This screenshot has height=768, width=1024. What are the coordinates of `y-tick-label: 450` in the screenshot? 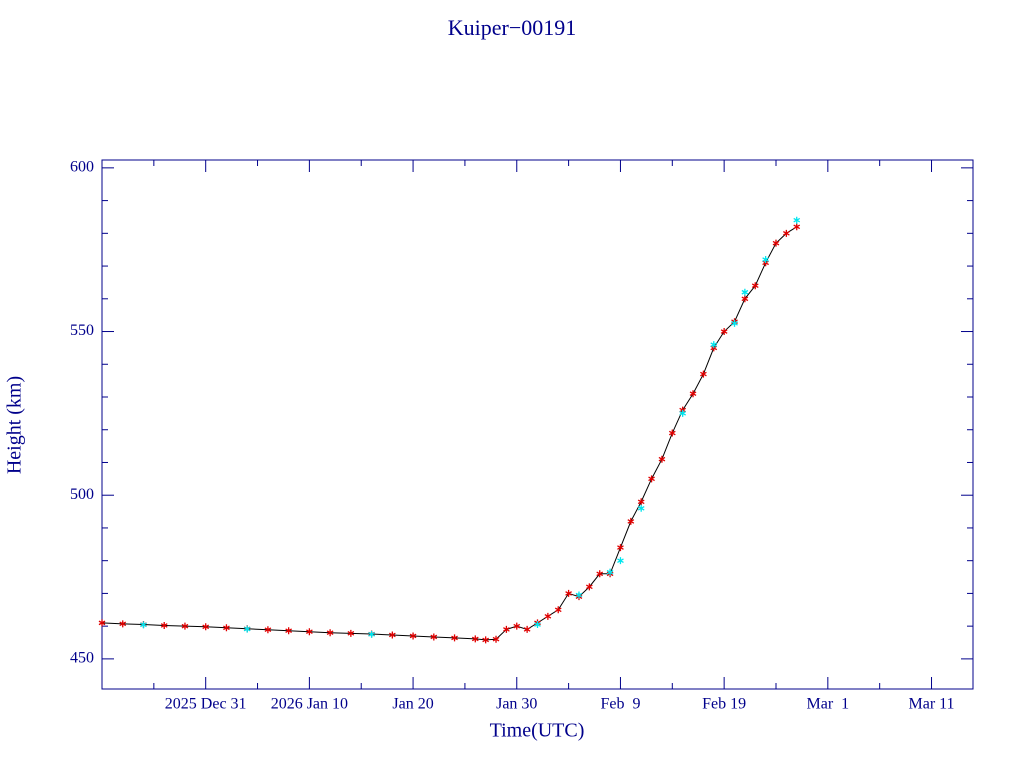 It's located at (82, 658).